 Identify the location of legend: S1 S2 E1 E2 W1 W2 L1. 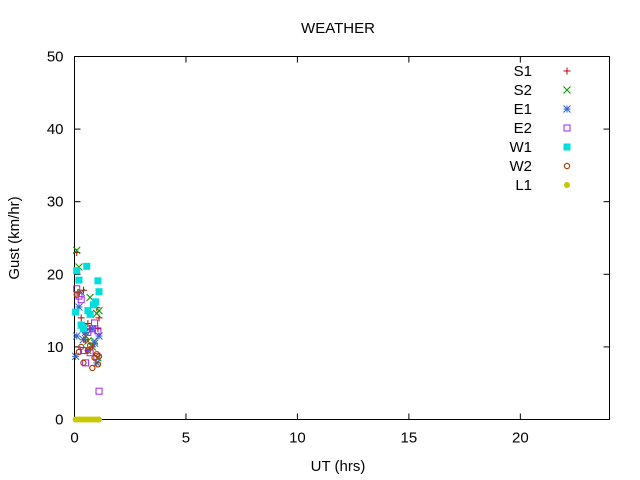
(540, 128).